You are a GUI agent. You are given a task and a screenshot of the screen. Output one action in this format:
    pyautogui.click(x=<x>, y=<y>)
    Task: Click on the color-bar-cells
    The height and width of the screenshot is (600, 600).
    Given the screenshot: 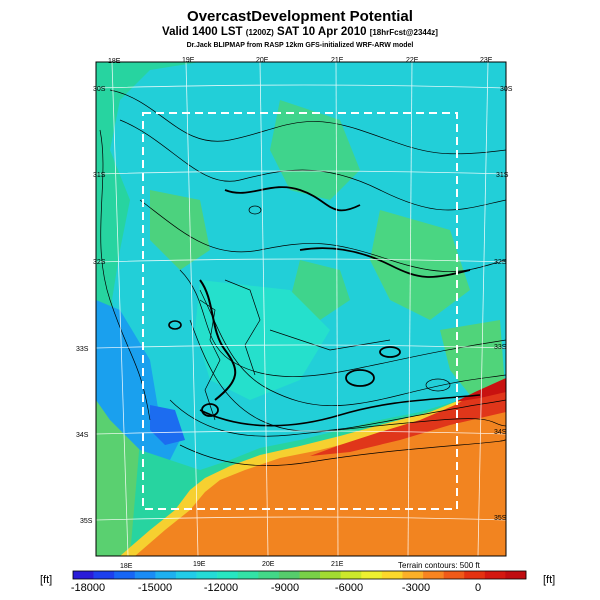 What is the action you would take?
    pyautogui.click(x=300, y=575)
    